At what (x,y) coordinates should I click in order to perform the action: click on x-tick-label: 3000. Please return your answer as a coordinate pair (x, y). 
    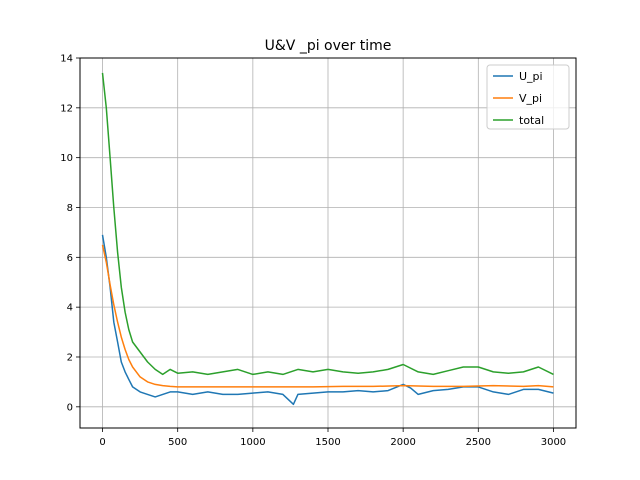
    Looking at the image, I should click on (553, 442).